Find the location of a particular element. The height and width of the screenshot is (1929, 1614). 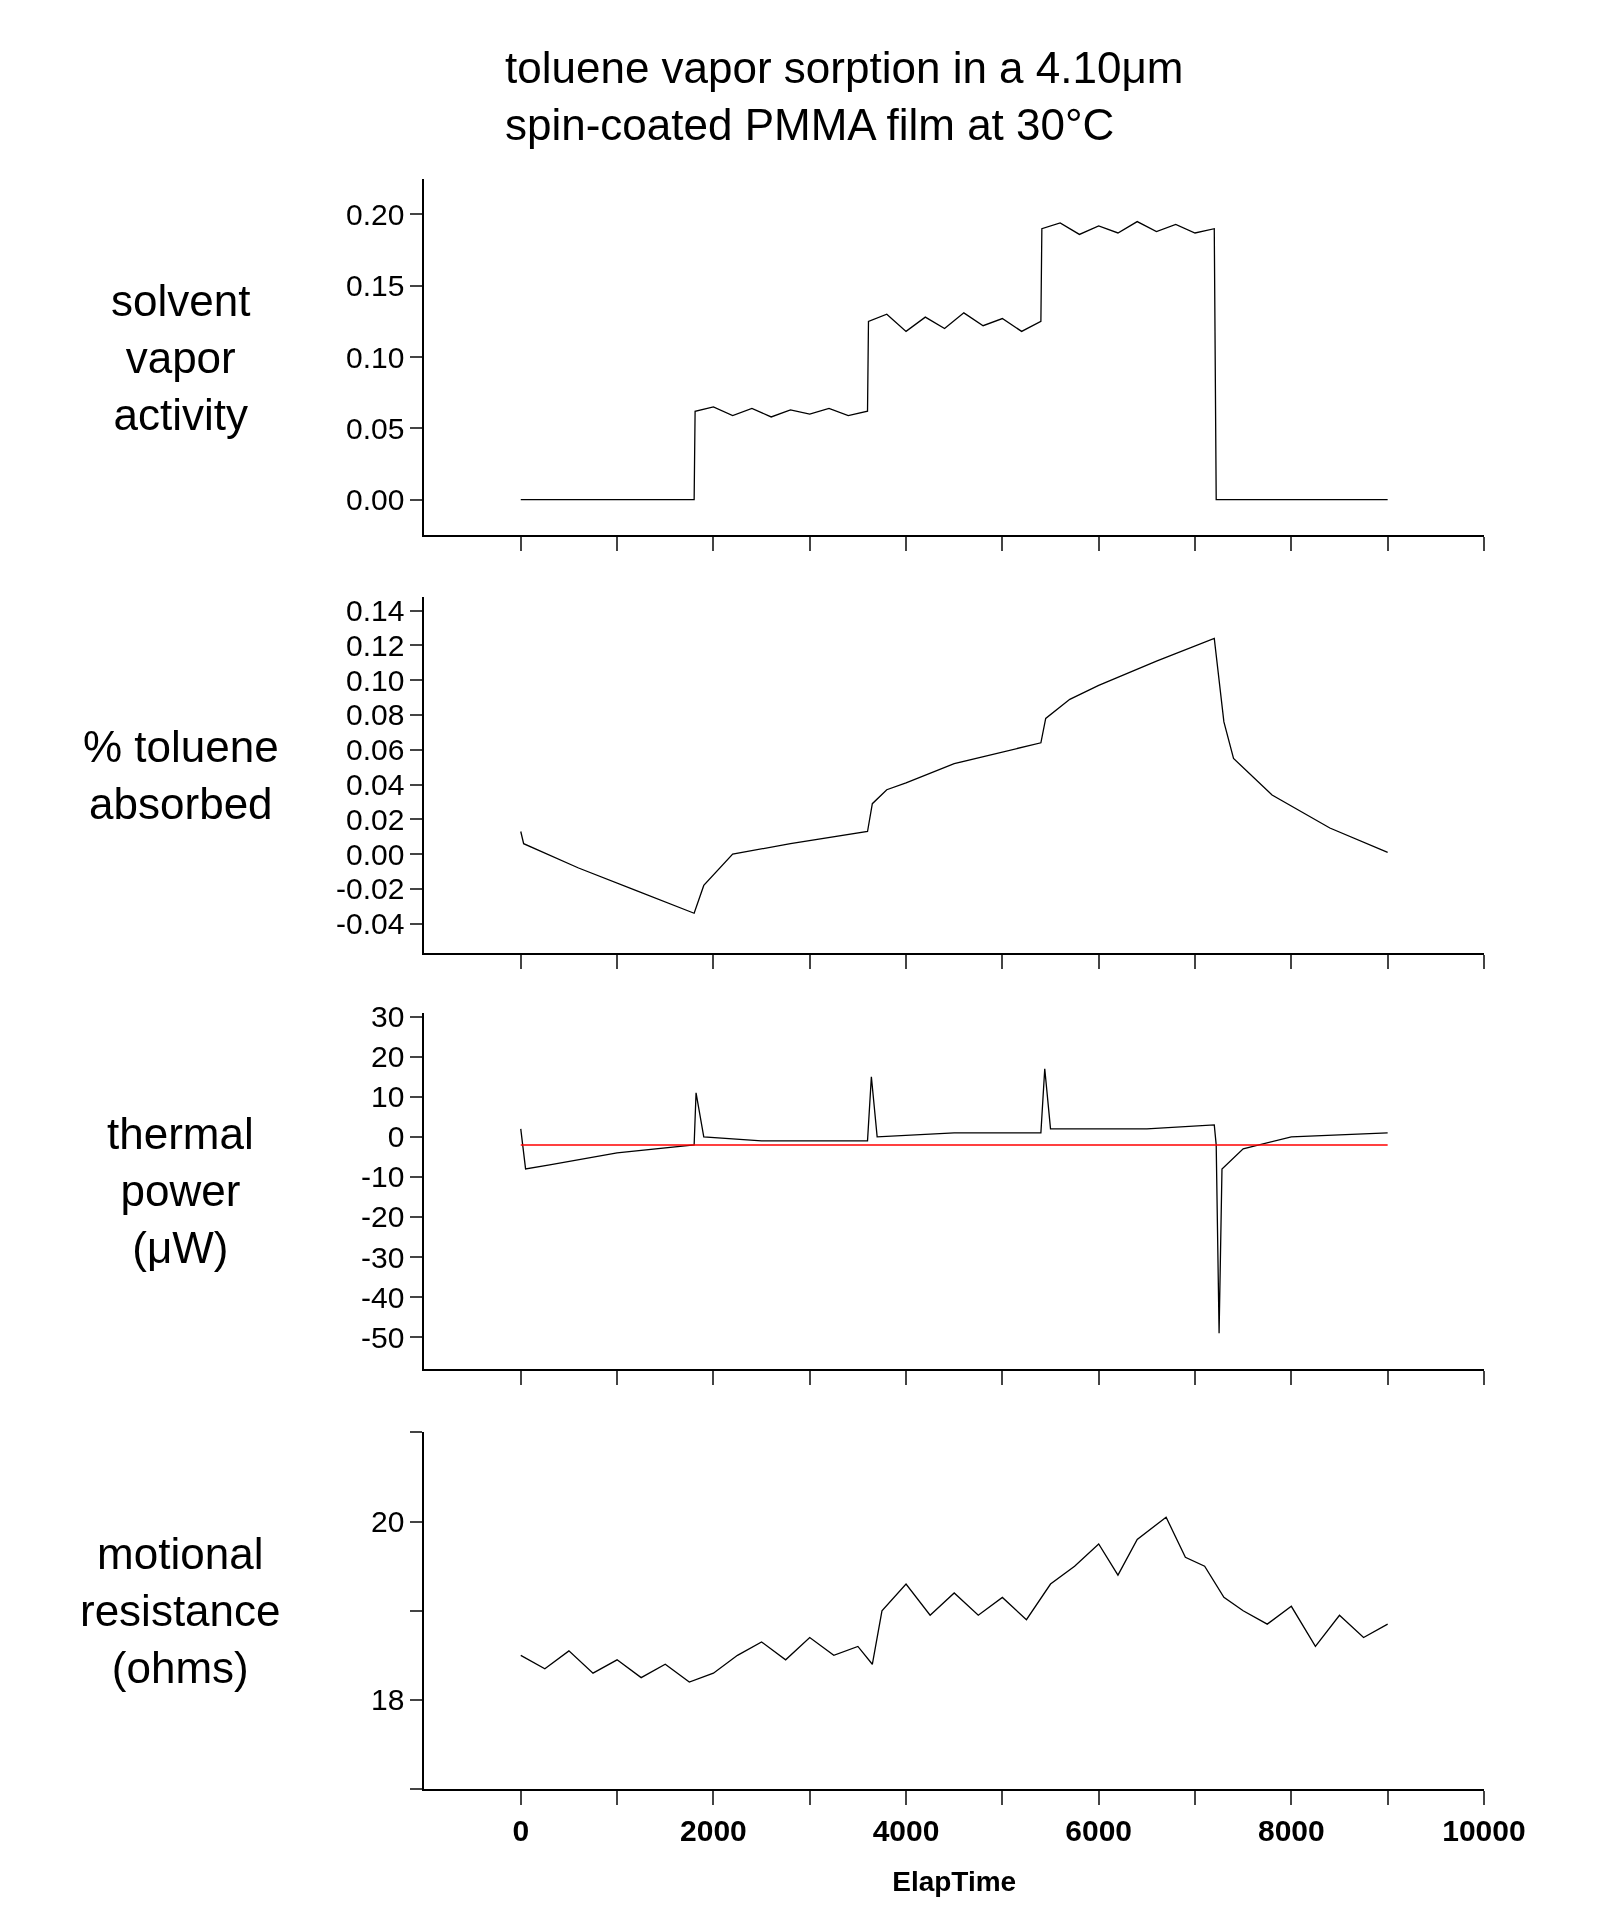

x-tick-label: 10000 is located at coordinates (1484, 1831).